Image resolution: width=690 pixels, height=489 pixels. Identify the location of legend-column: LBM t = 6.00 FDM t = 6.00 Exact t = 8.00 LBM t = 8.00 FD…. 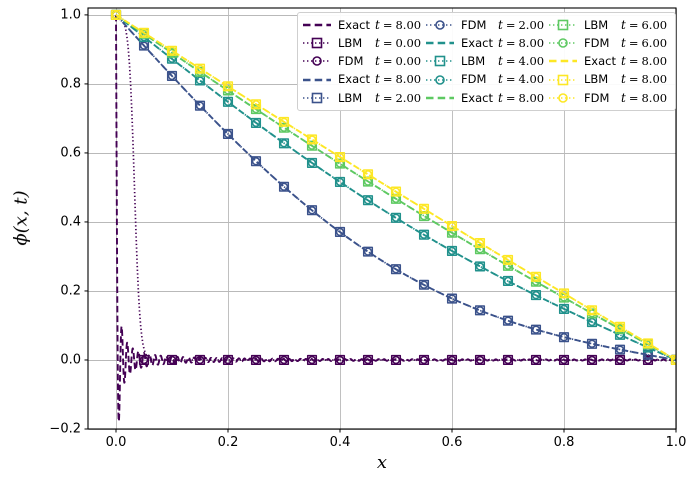
(609, 61).